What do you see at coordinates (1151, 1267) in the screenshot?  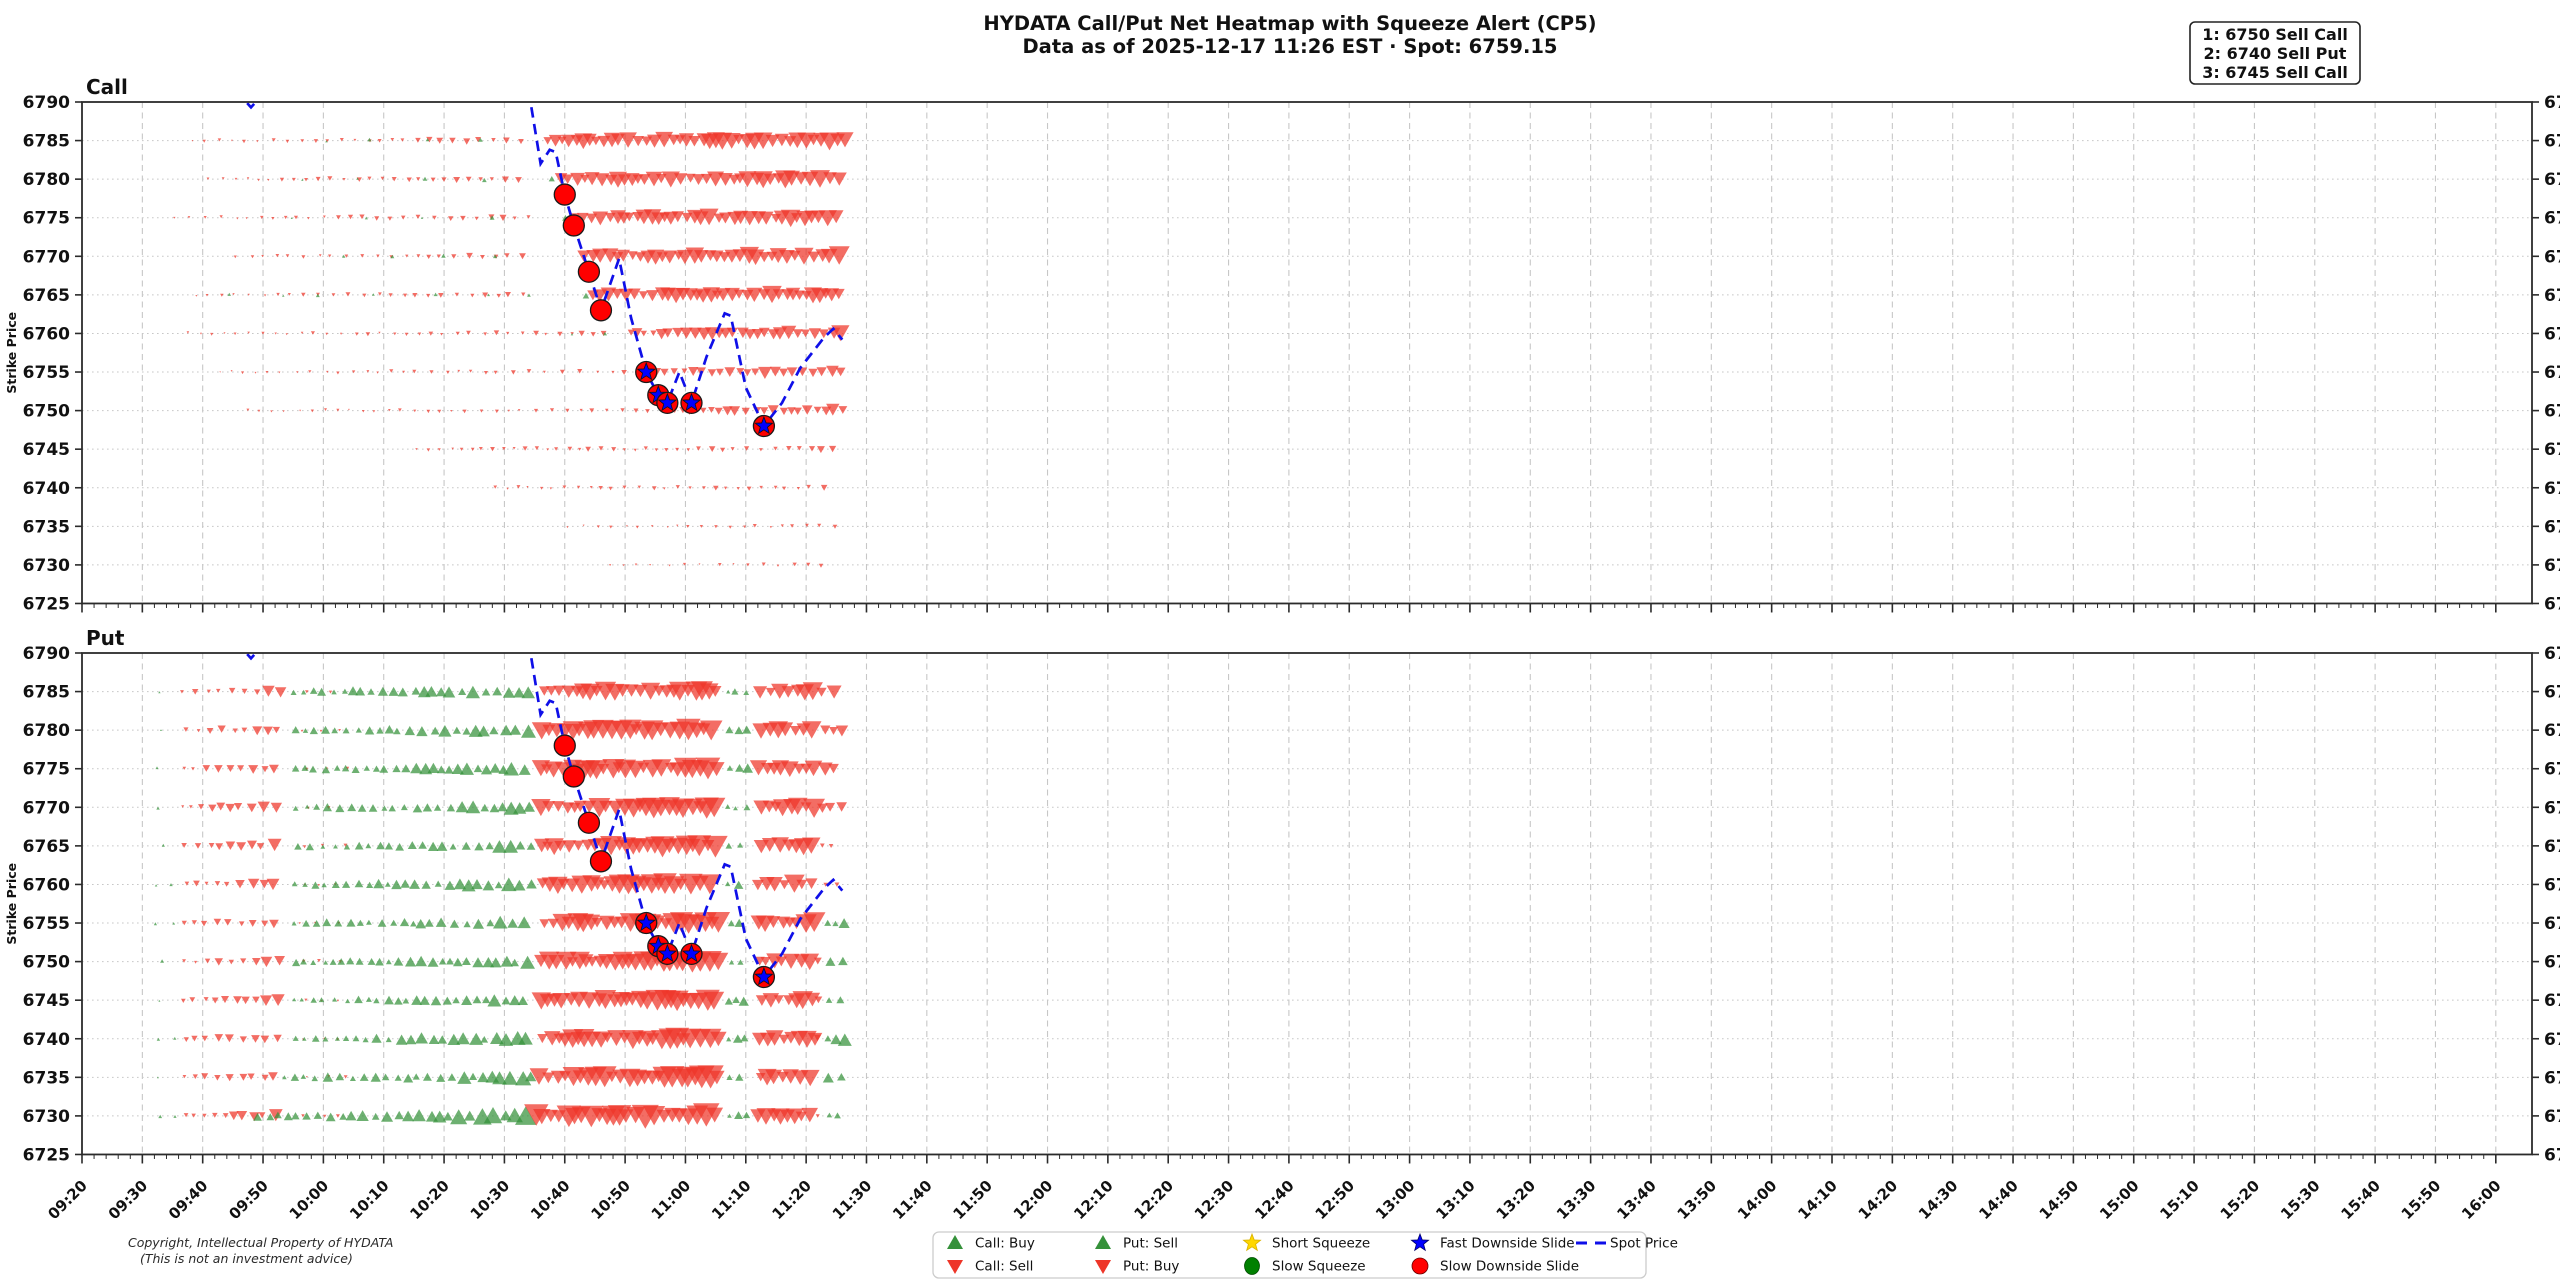 I see `legend-item-label: Put: Buy` at bounding box center [1151, 1267].